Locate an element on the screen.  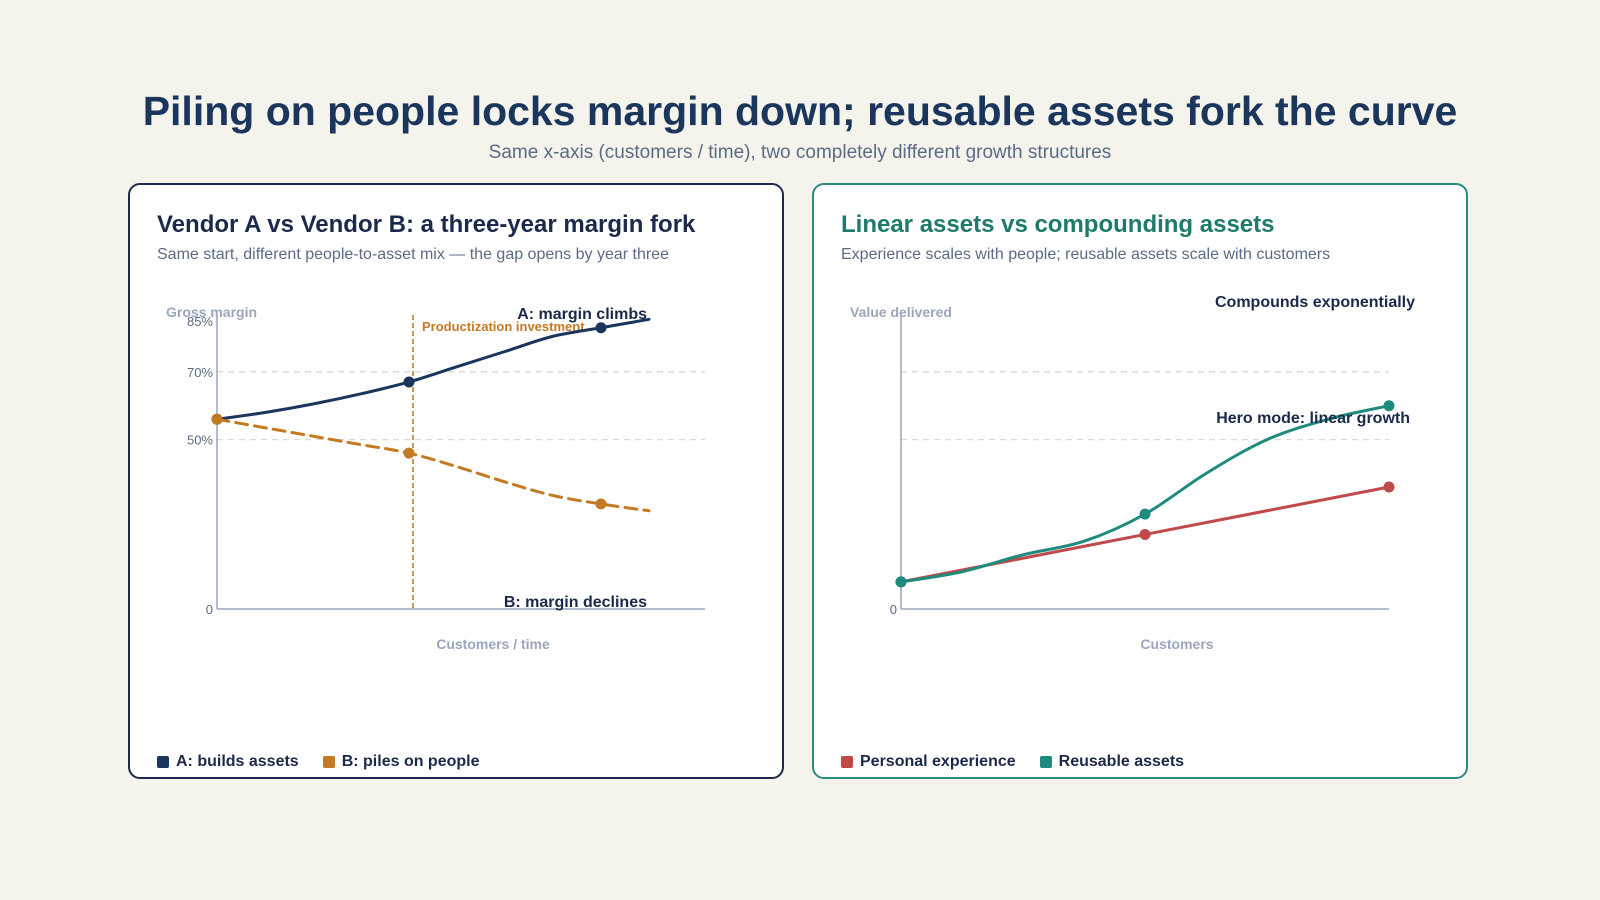
legend-item-reusable-assets: Reusable assets is located at coordinates (1112, 762).